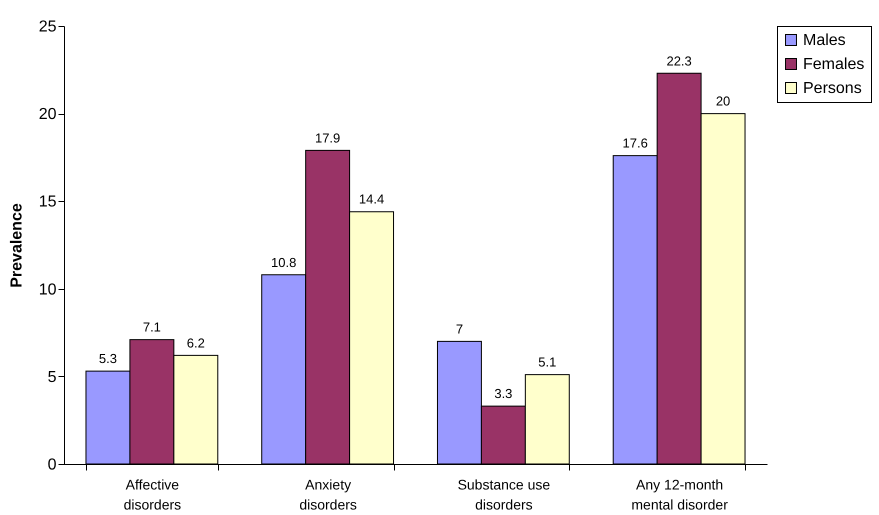 The image size is (879, 515). I want to click on data-label: 10.8, so click(283, 262).